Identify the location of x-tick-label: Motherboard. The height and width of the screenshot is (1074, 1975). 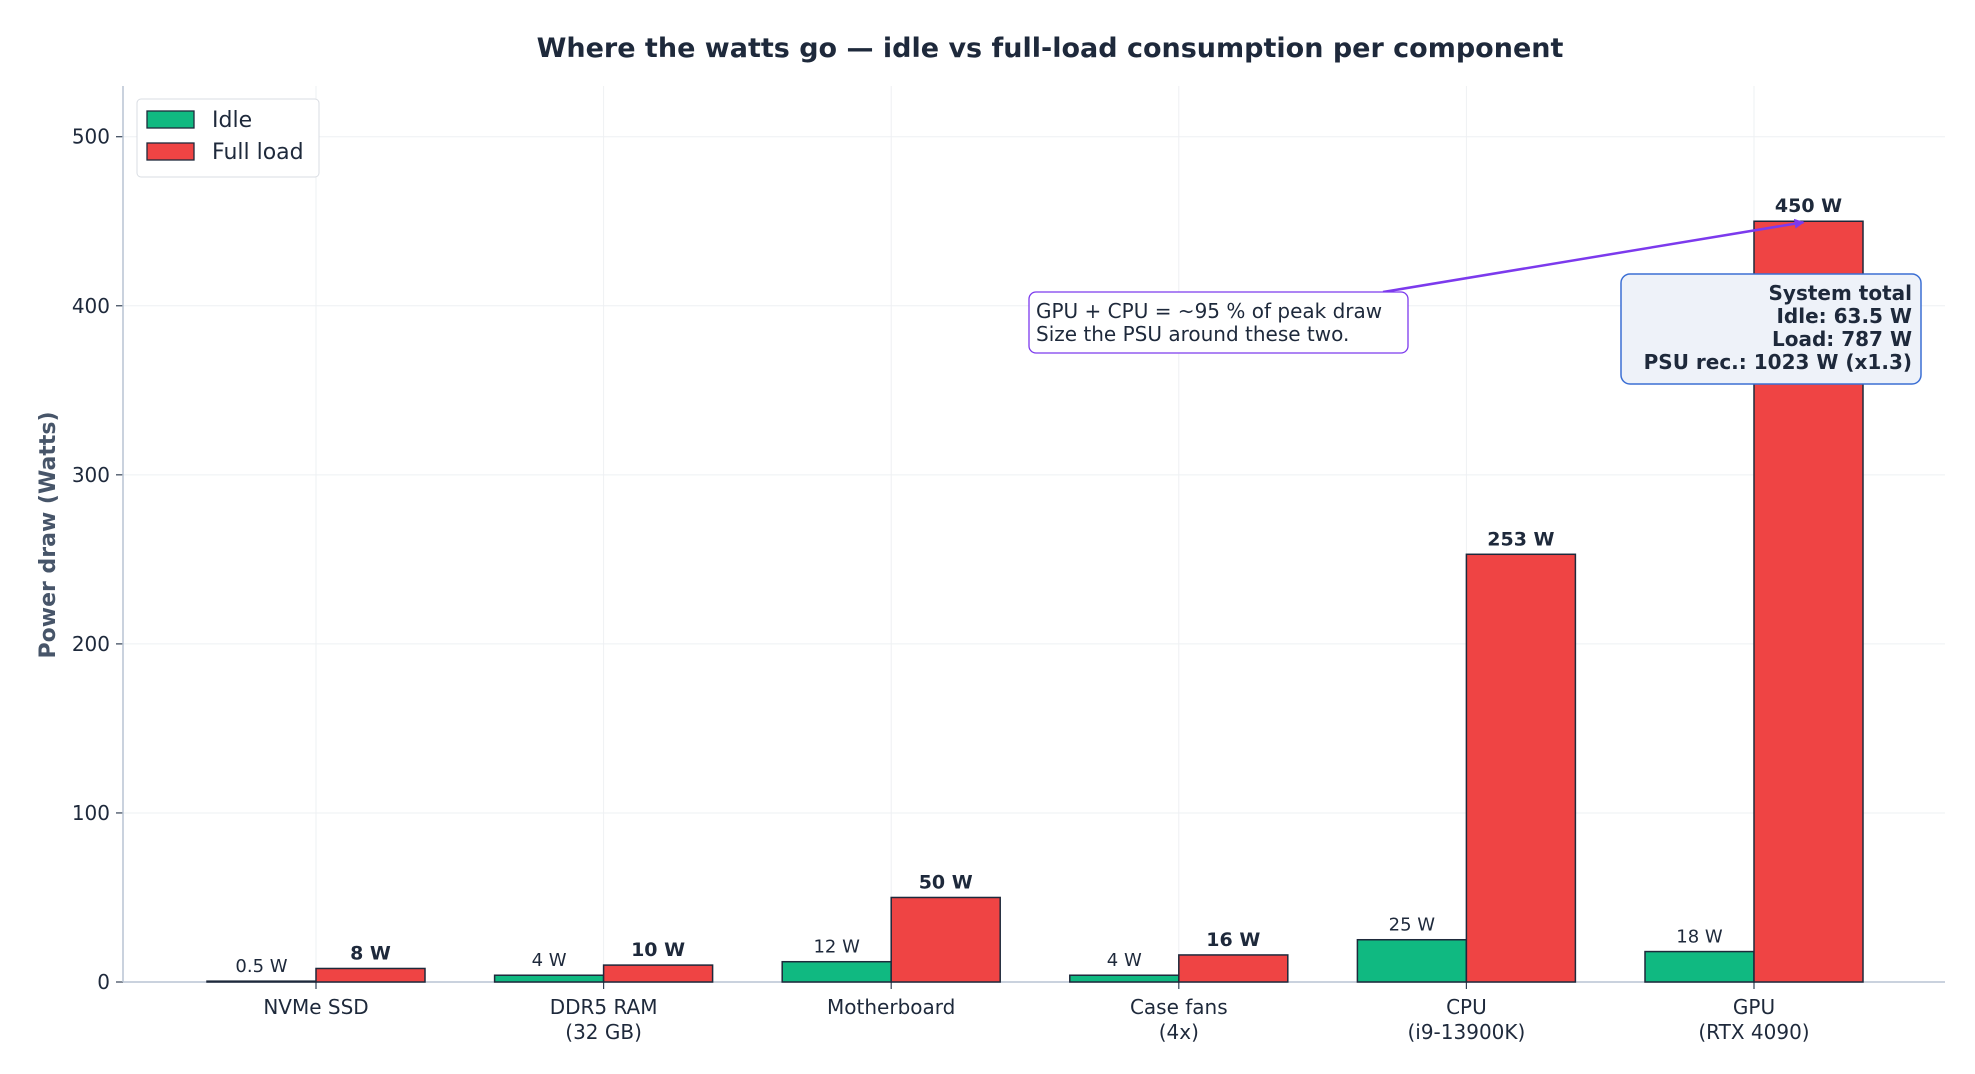
(891, 1007).